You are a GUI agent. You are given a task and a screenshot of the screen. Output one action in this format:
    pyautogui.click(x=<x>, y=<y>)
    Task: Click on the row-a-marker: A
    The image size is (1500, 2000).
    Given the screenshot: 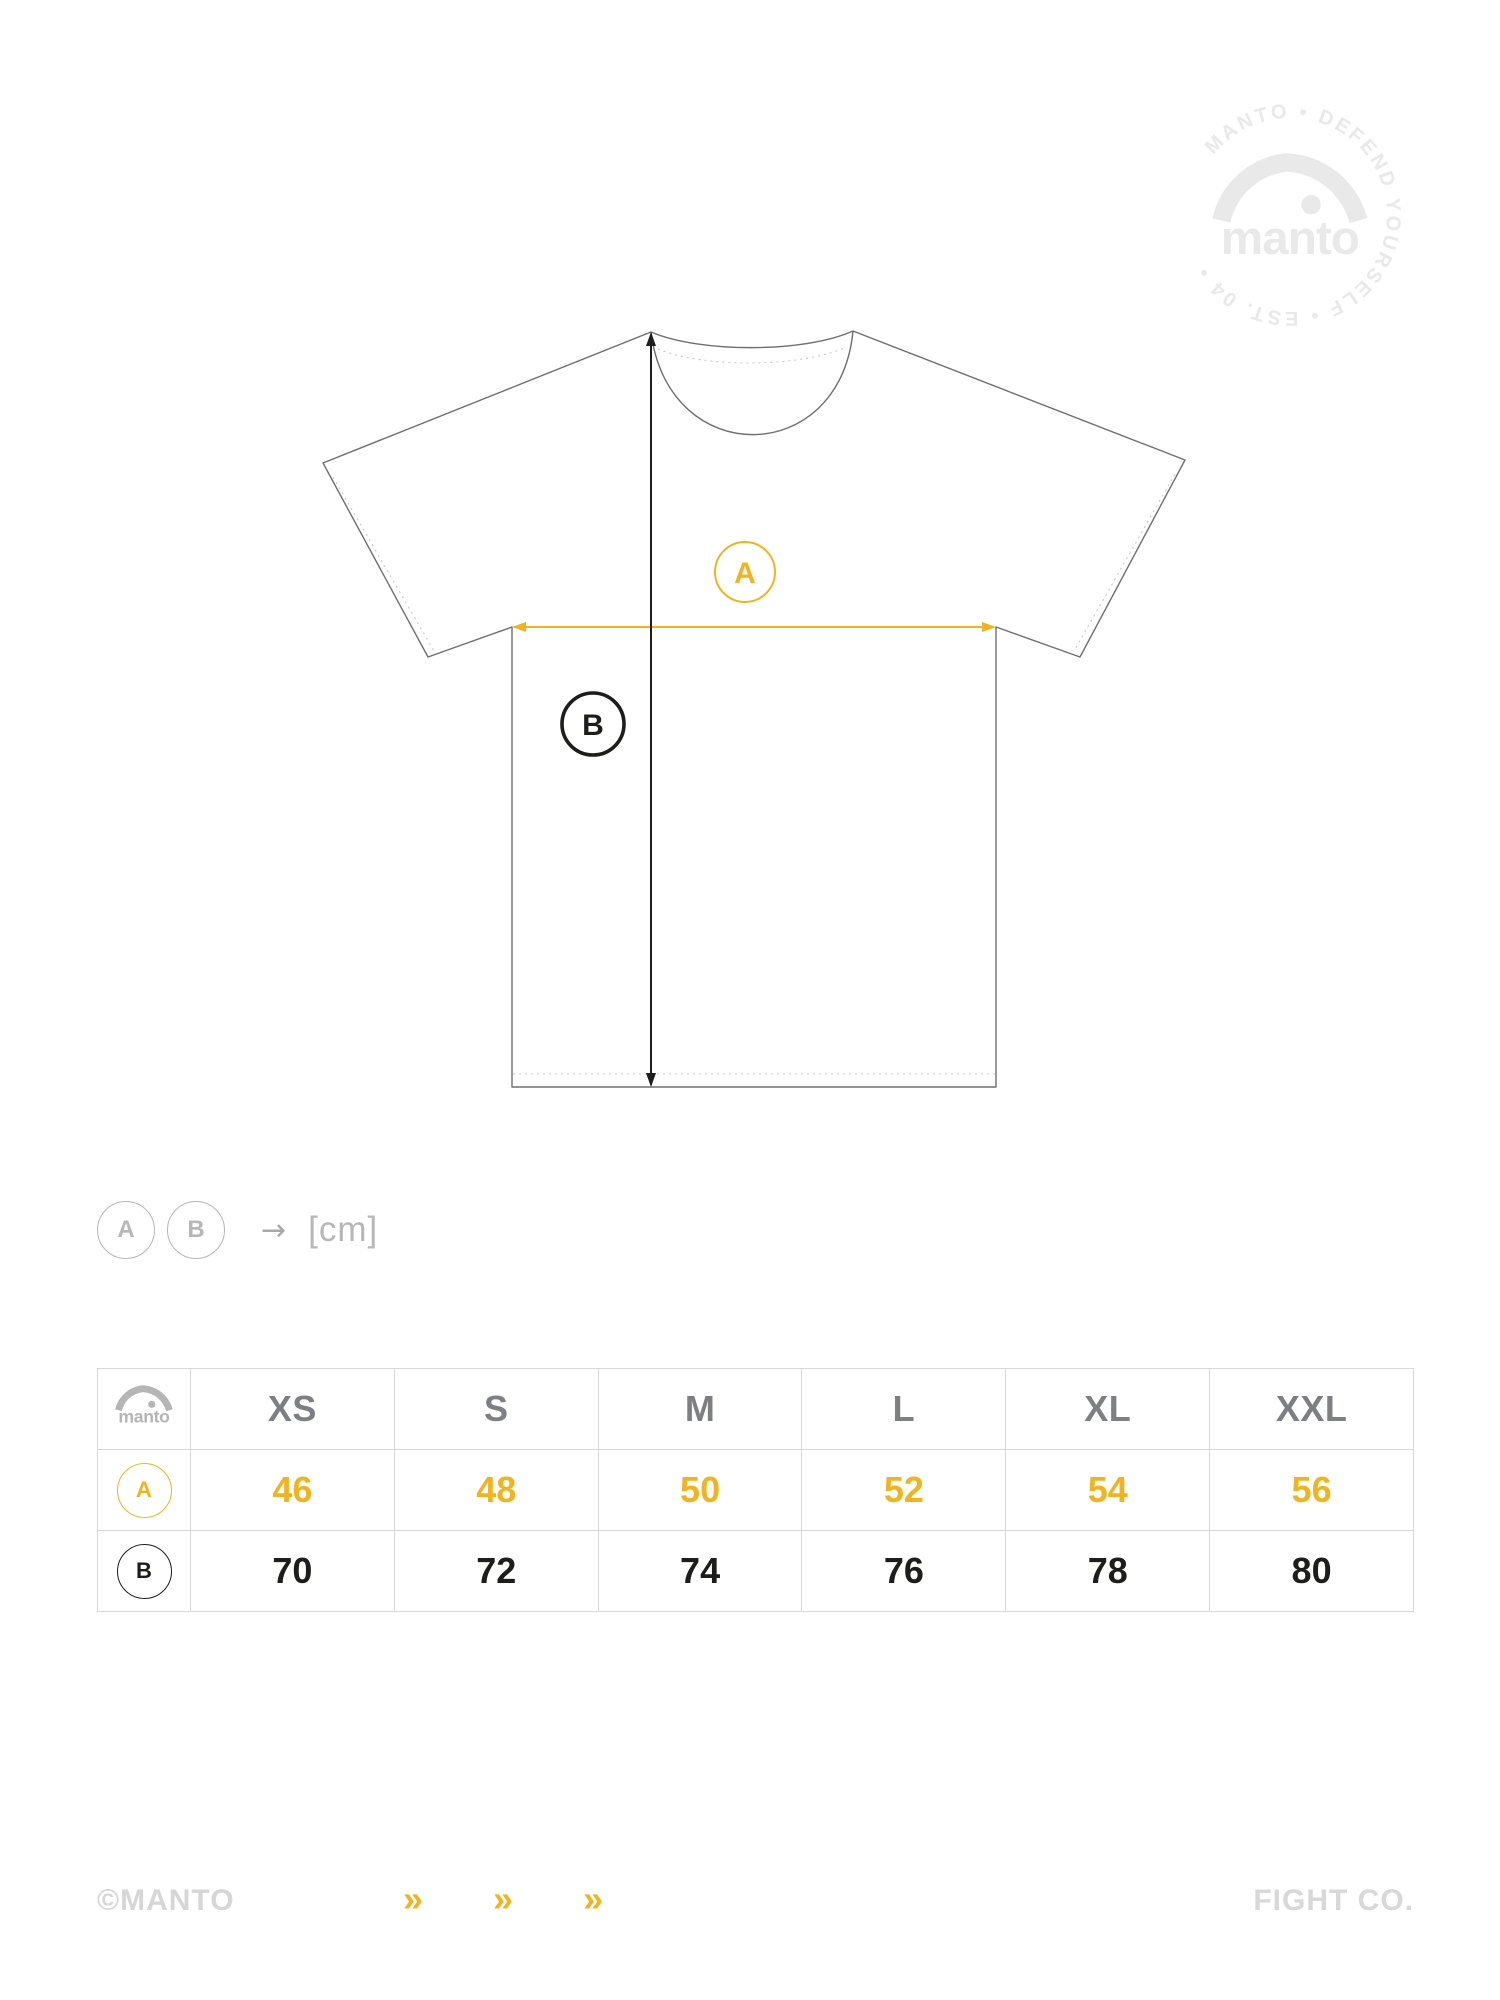 What is the action you would take?
    pyautogui.click(x=144, y=1490)
    